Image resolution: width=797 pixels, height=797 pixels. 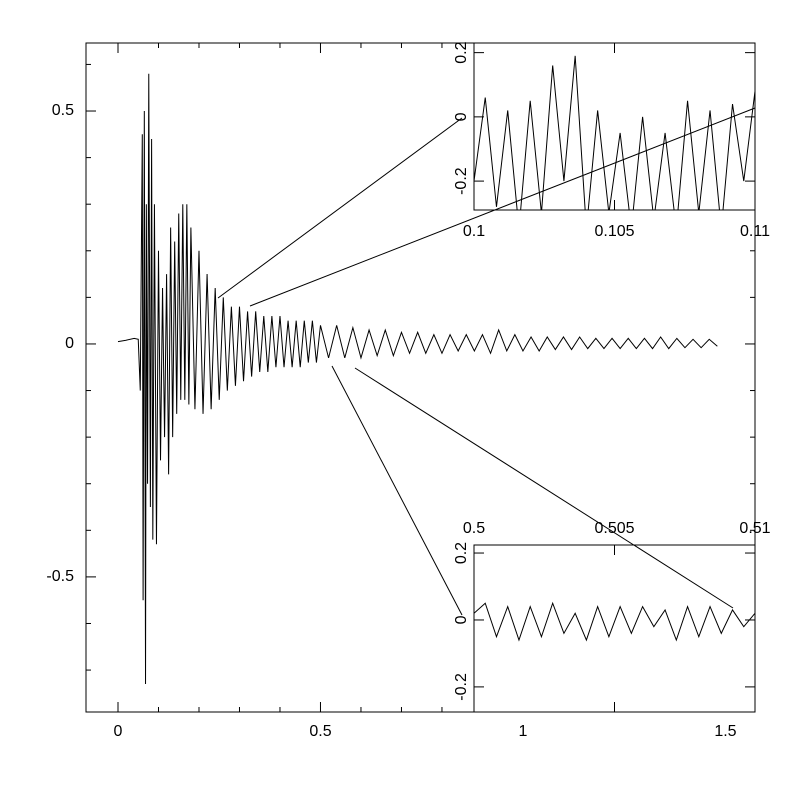 What do you see at coordinates (523, 731) in the screenshot?
I see `x-tick-label: 1` at bounding box center [523, 731].